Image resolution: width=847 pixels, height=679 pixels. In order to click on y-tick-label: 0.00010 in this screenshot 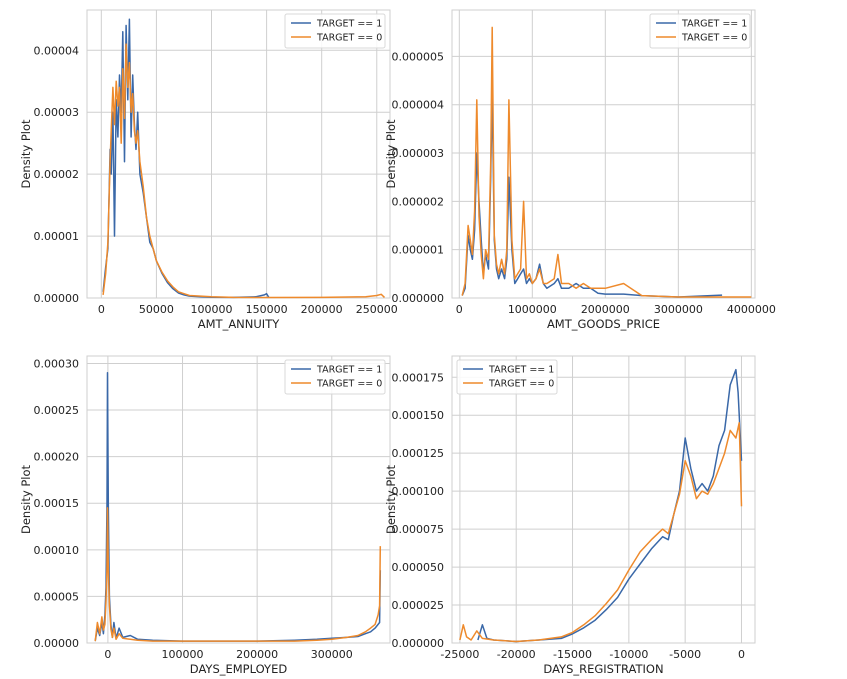, I will do `click(57, 550)`.